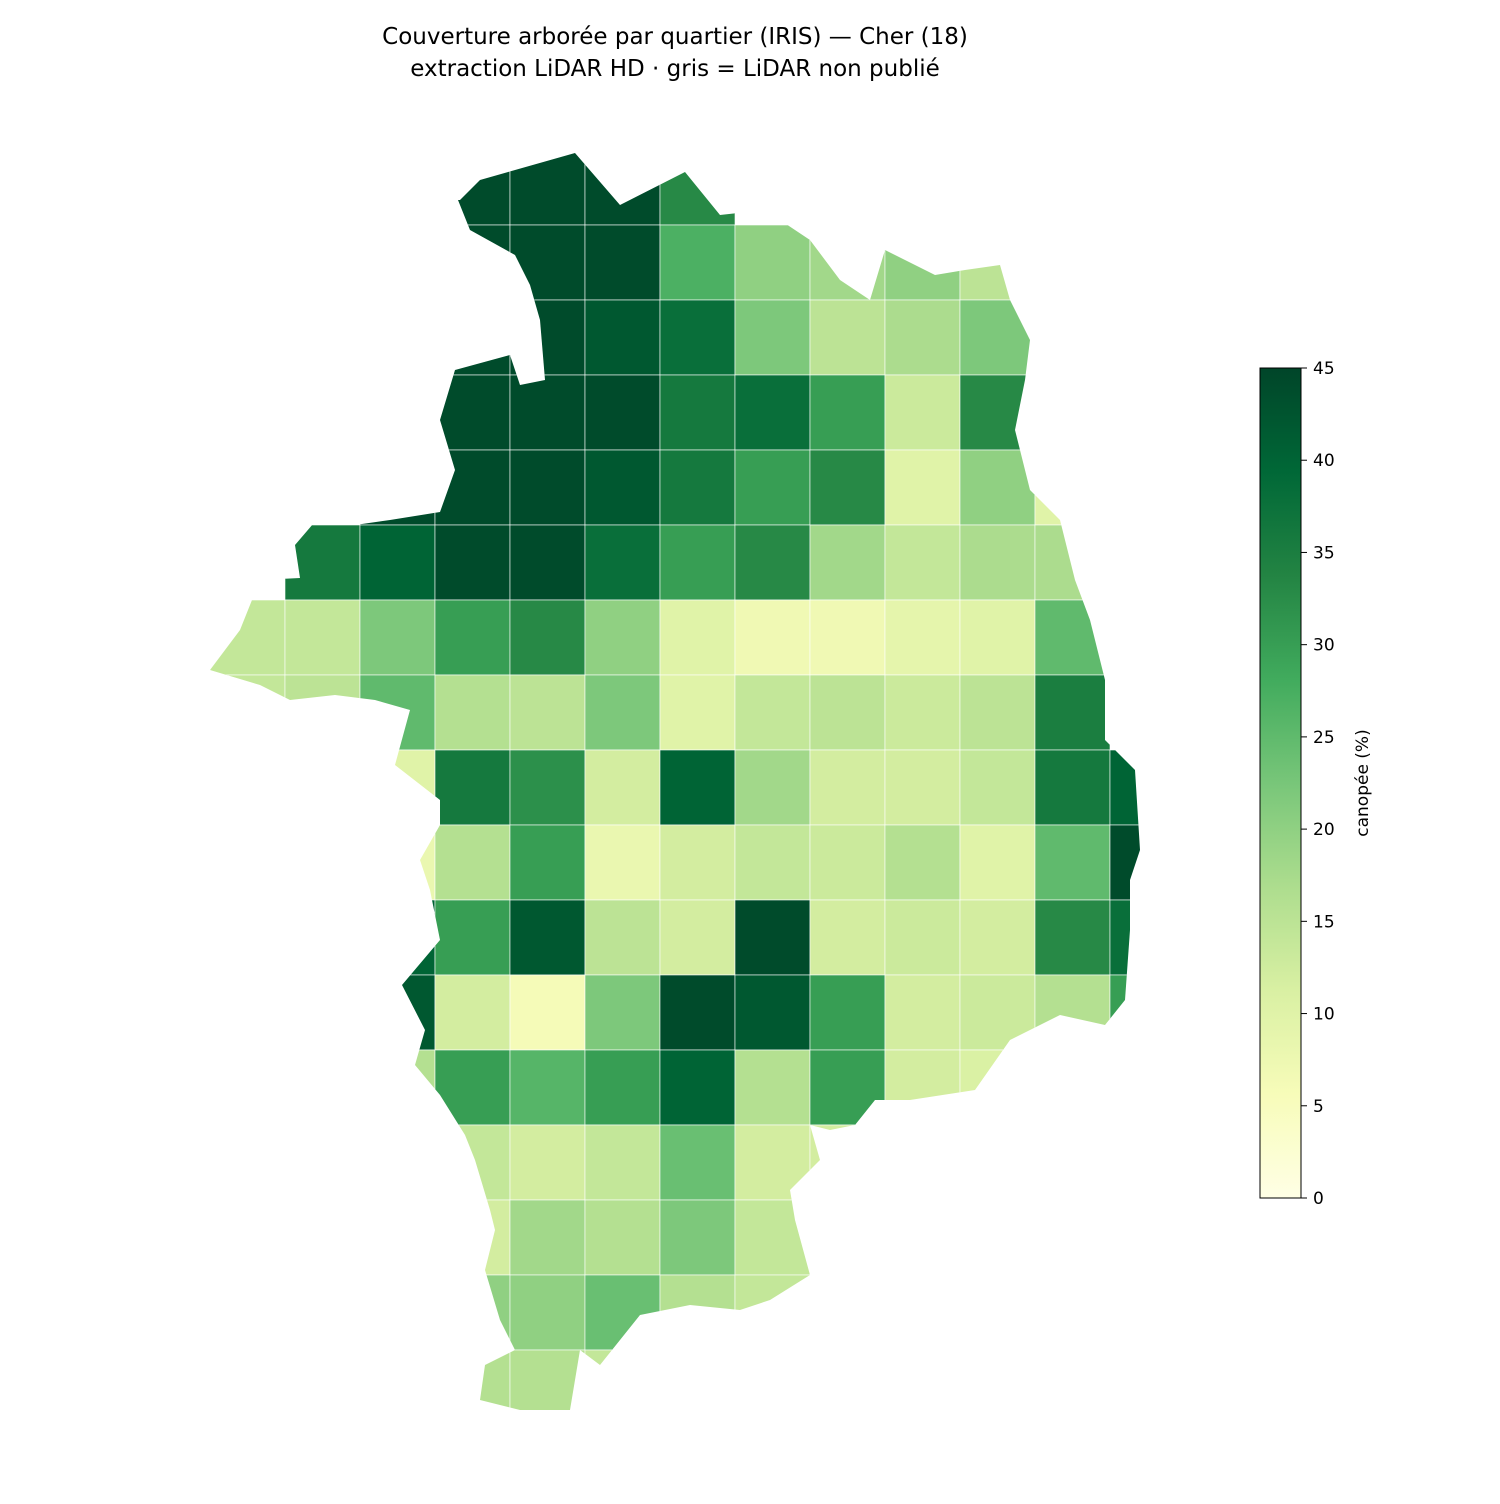  I want to click on colorbar-tick-label: 20, so click(1324, 830).